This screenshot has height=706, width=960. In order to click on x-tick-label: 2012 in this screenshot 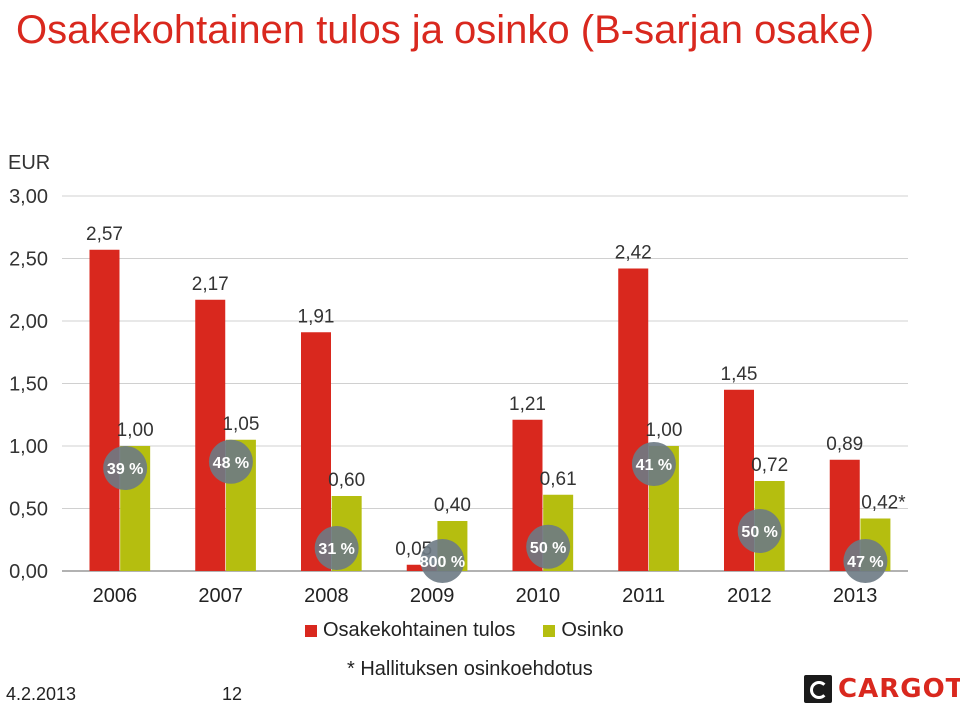, I will do `click(749, 596)`.